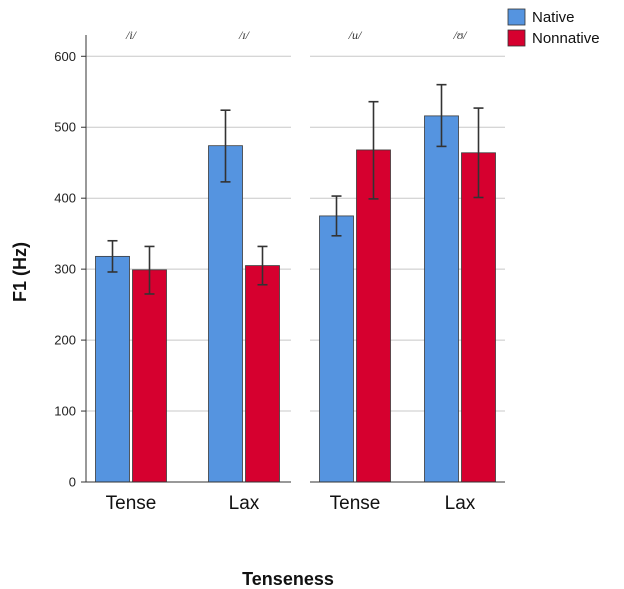 The width and height of the screenshot is (624, 589). I want to click on x-axis-title: Tenseness, so click(288, 579).